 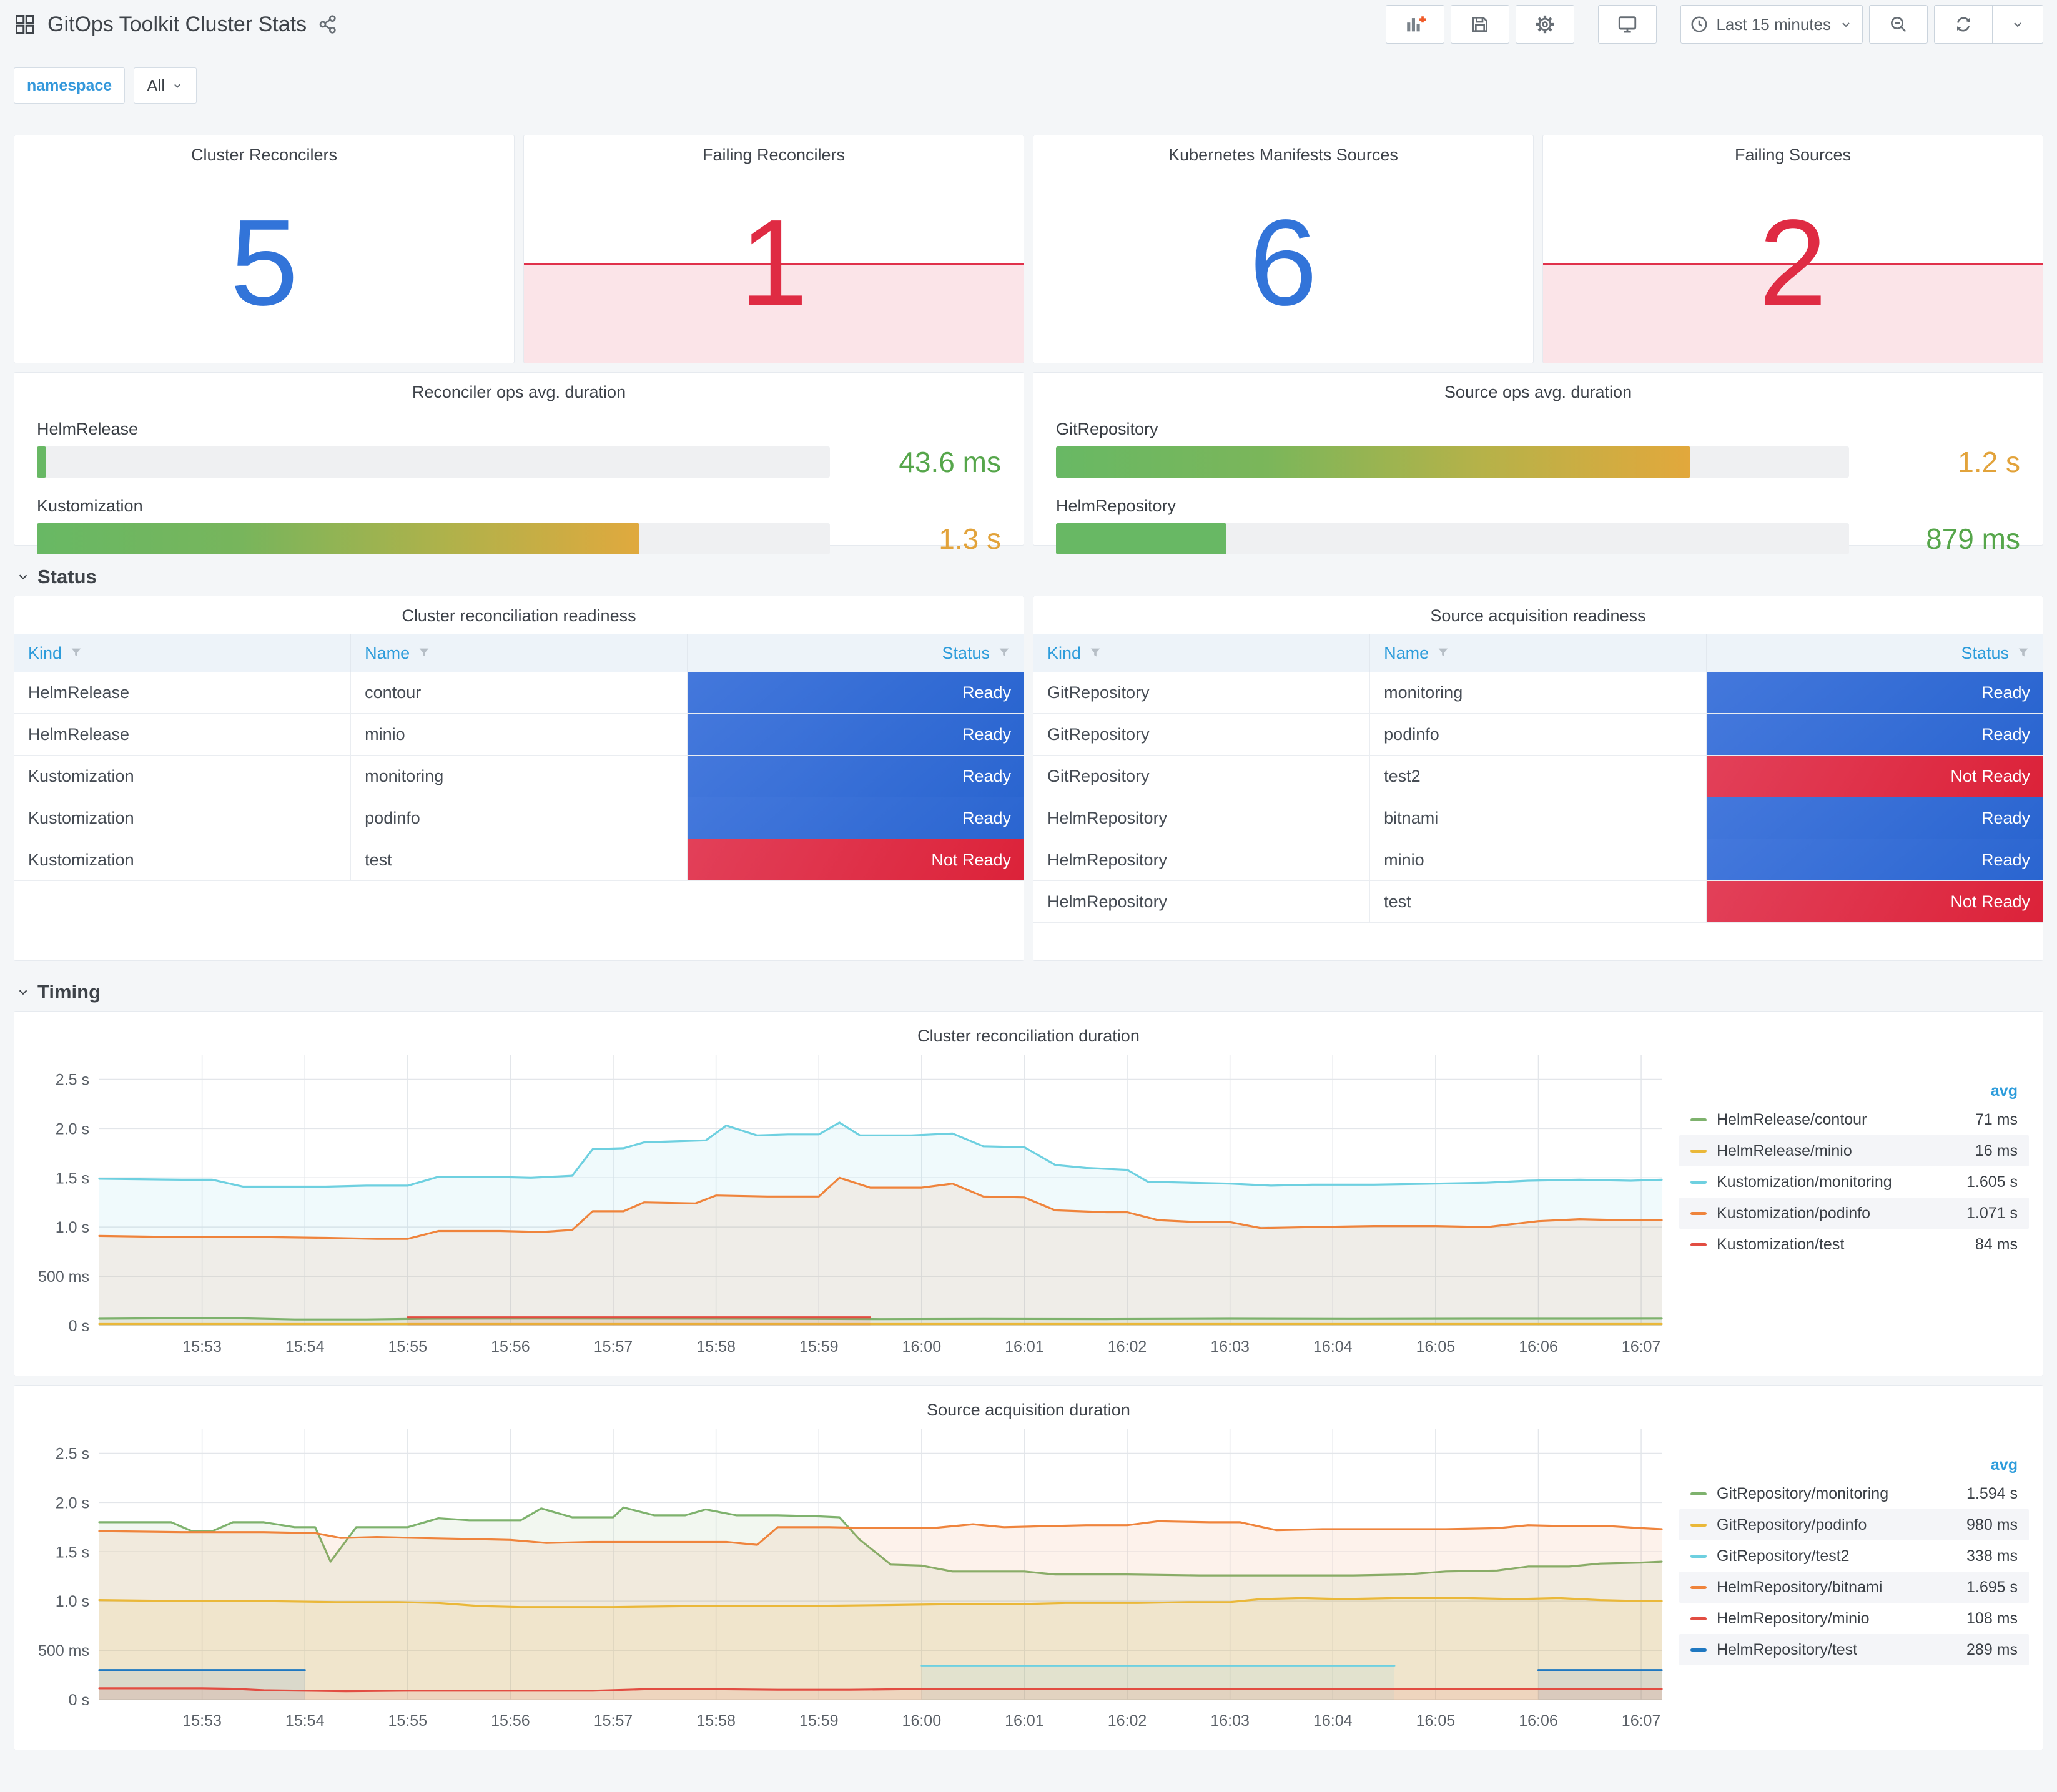 I want to click on legend-item: HelmRepository/bitnami 1.695 s, so click(x=1854, y=1587).